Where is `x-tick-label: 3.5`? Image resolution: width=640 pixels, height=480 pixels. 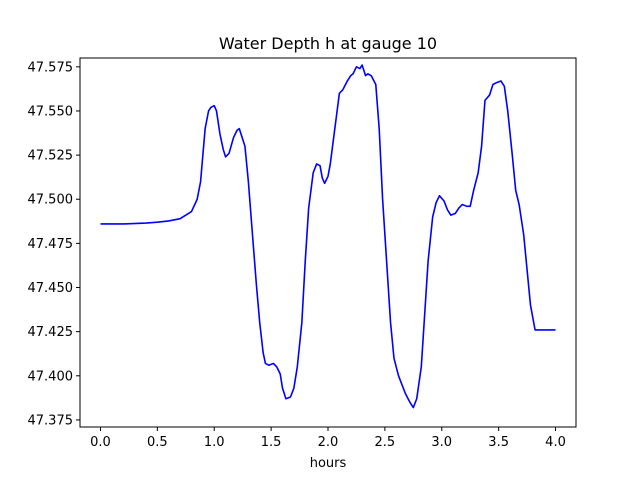 x-tick-label: 3.5 is located at coordinates (498, 442).